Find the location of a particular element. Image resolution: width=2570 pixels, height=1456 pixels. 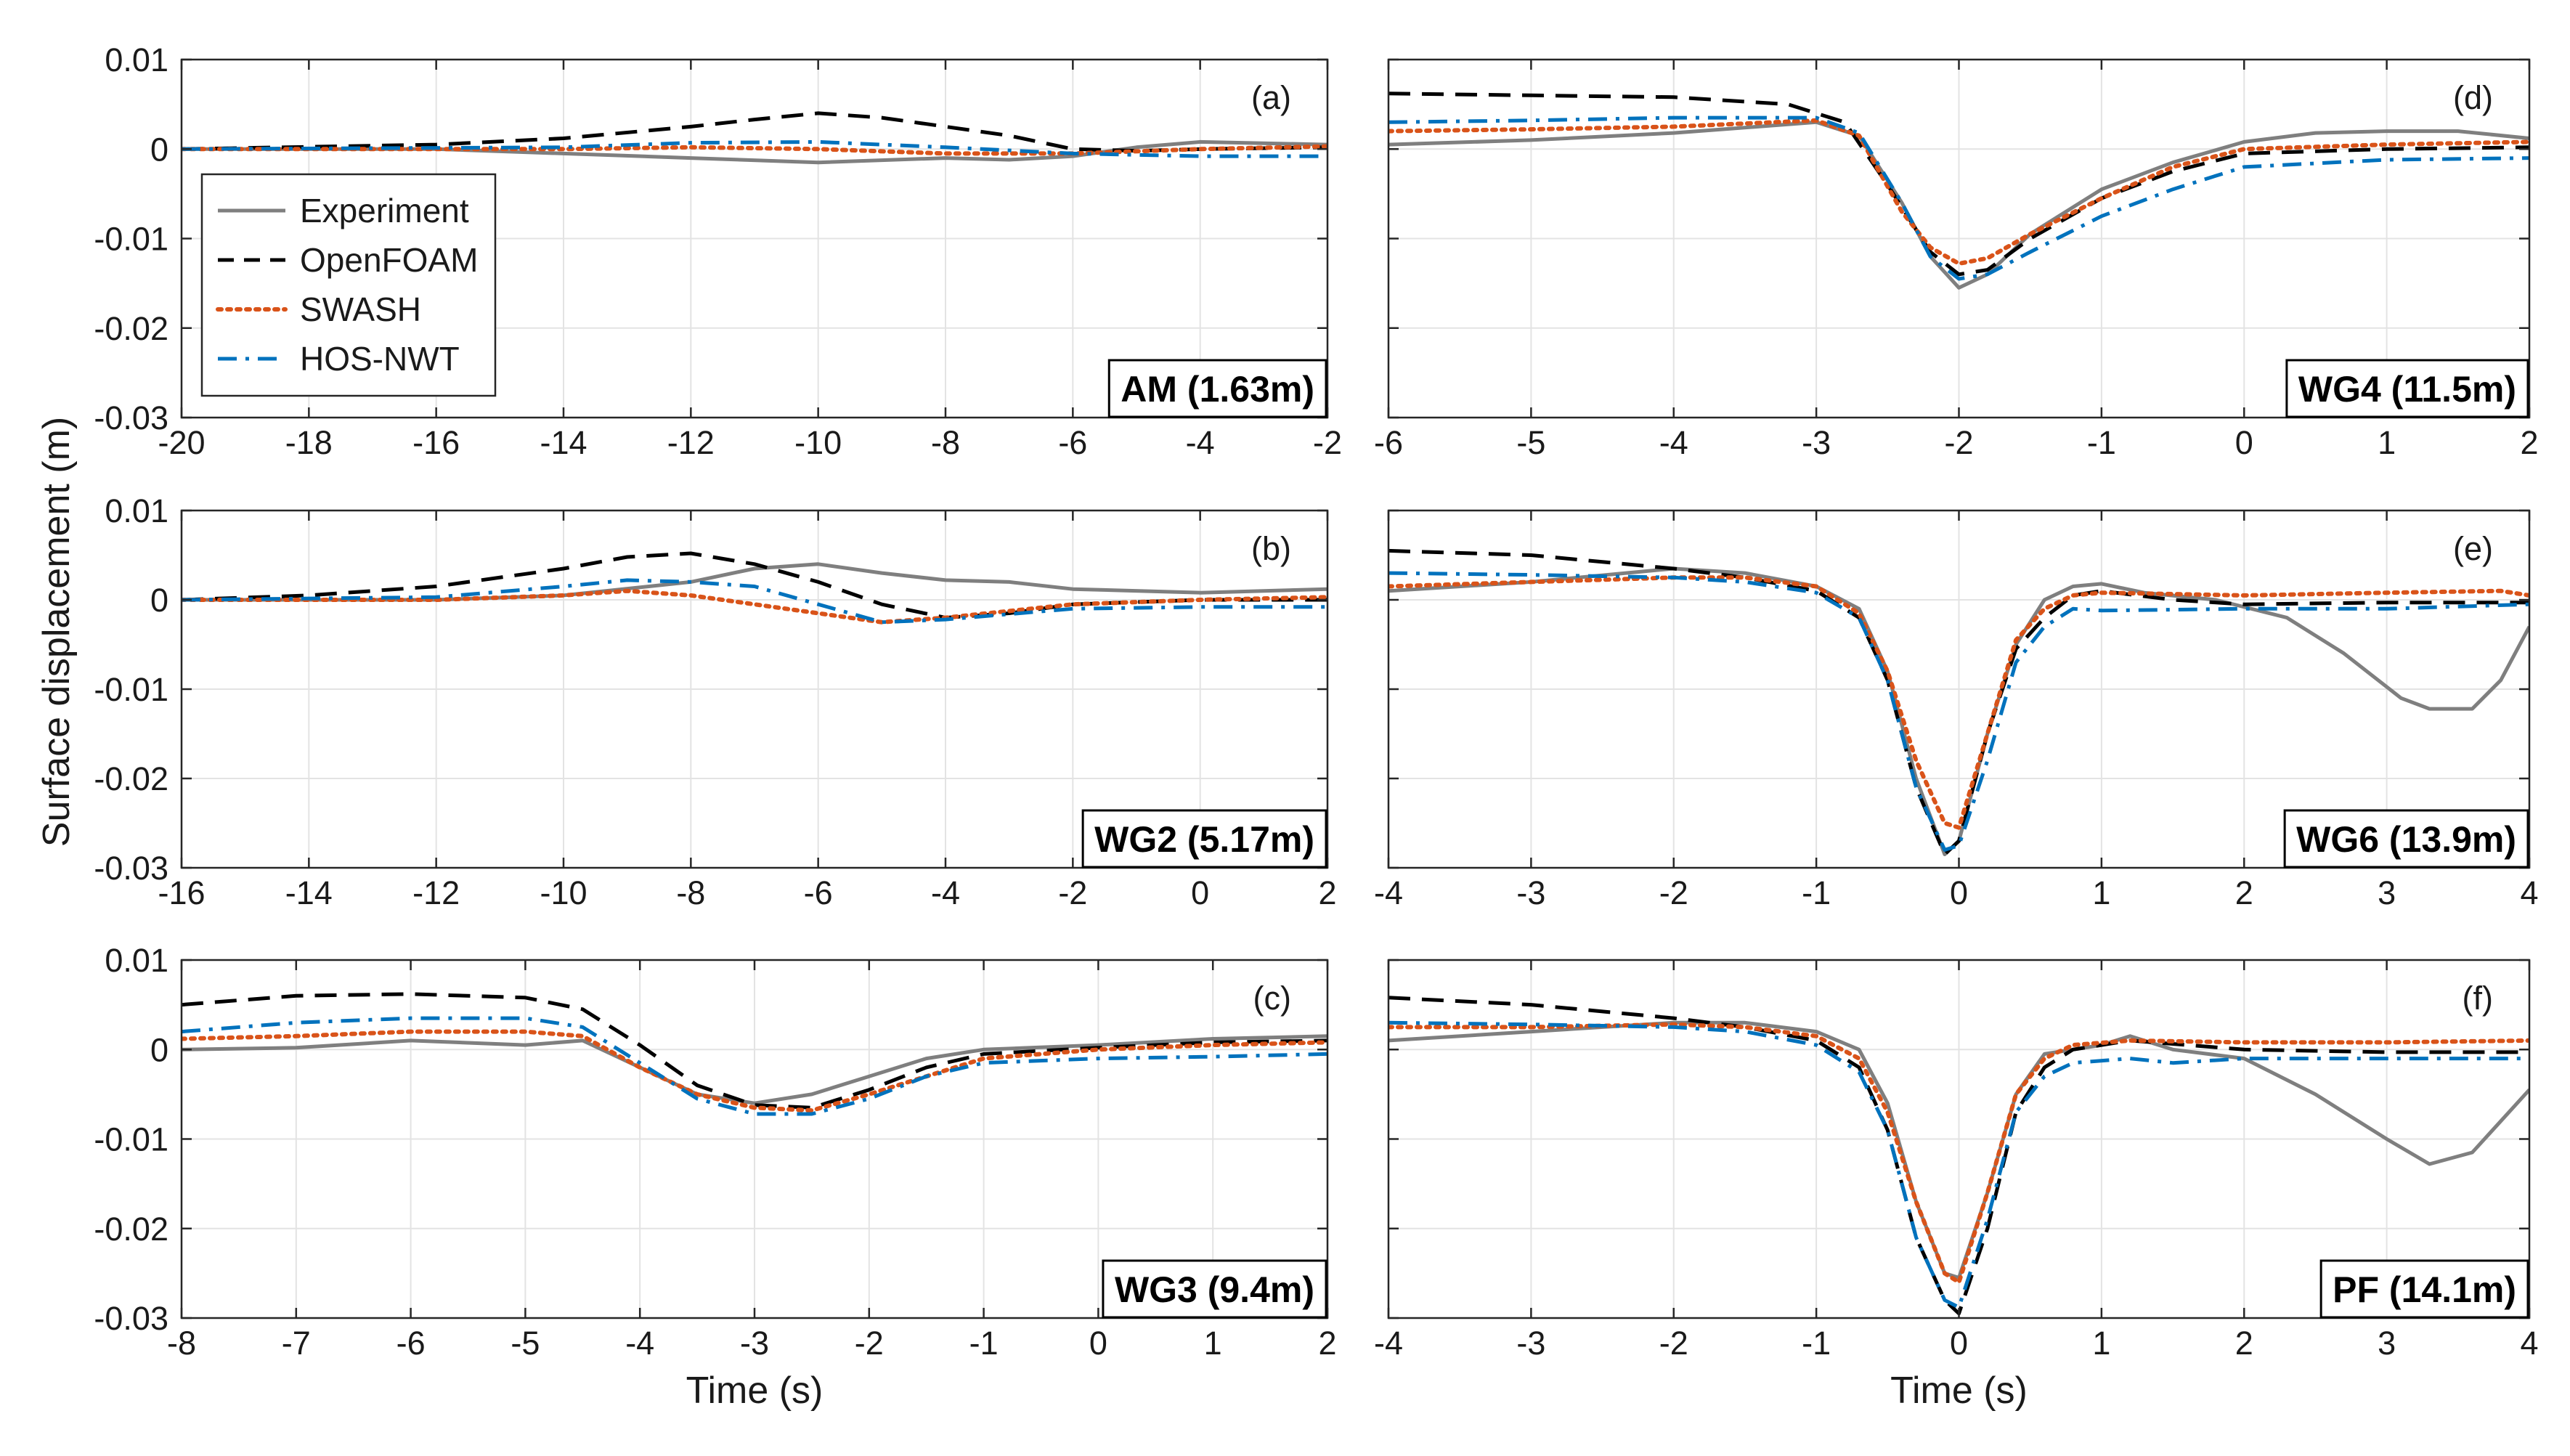

series-group-f is located at coordinates (1958, 1156).